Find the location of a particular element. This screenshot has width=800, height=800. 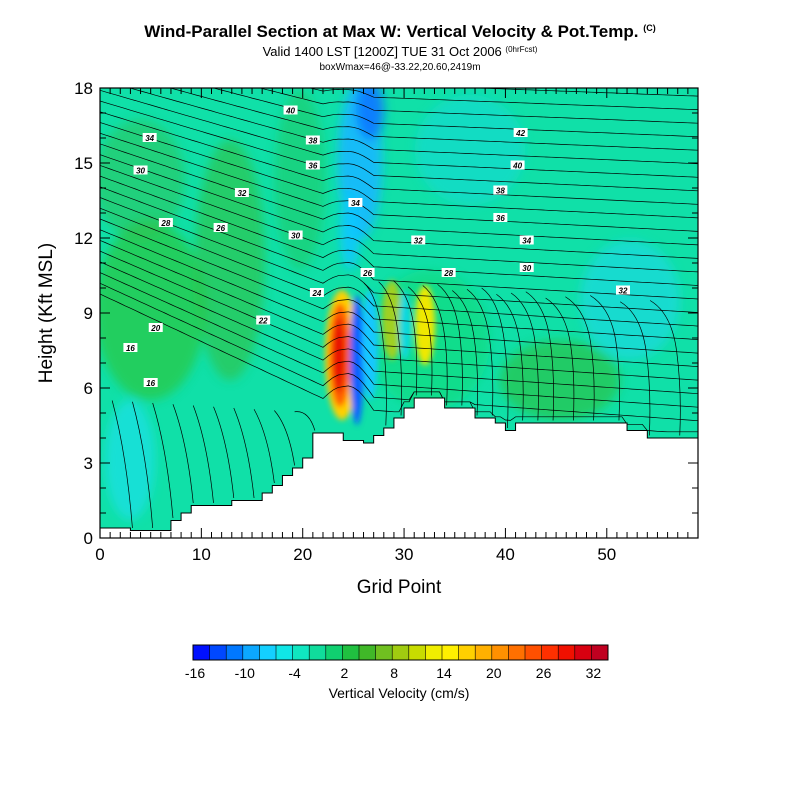

colorbar-tick-label: 14 is located at coordinates (444, 673).